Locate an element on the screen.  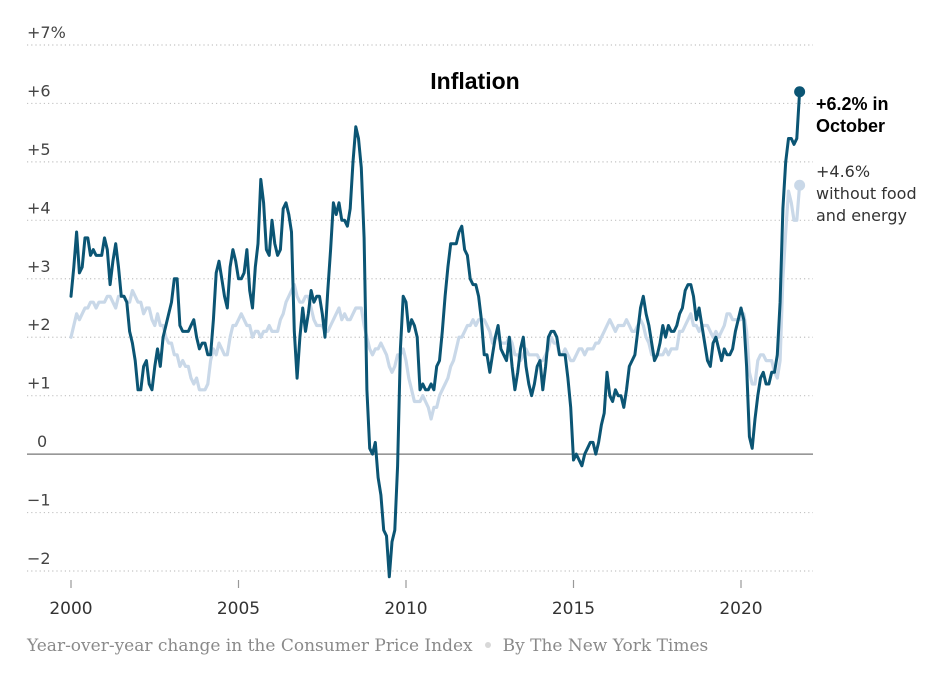
x-tick-label: 2020 is located at coordinates (740, 609).